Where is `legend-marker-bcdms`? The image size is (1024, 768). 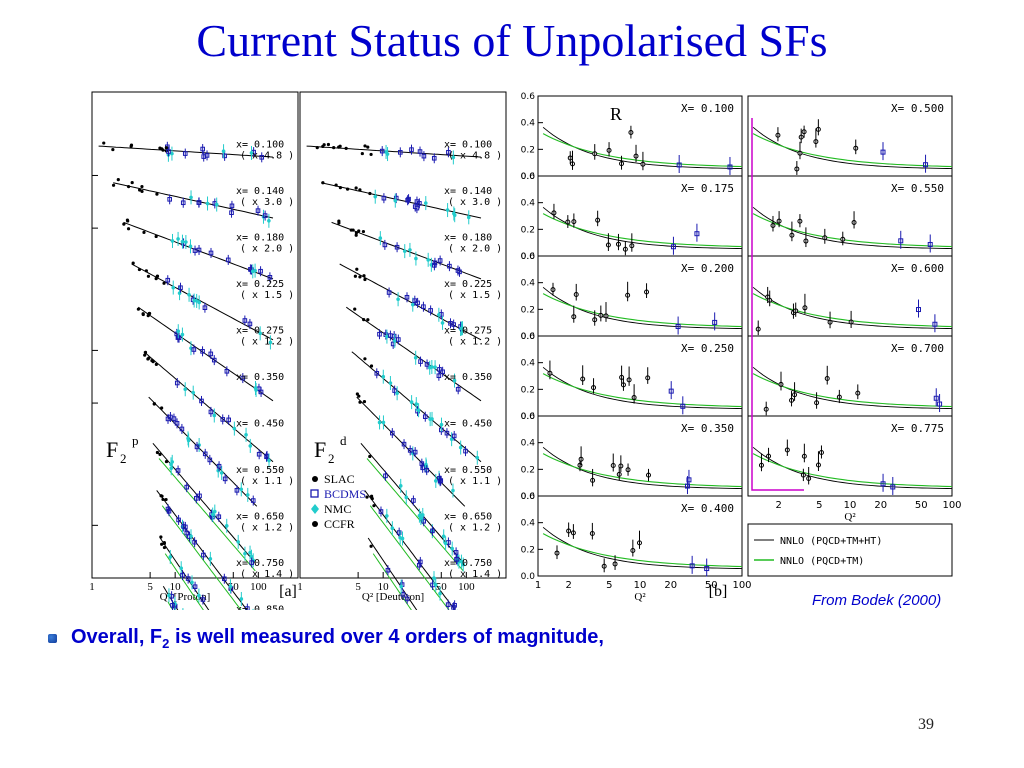
legend-marker-bcdms is located at coordinates (314, 493).